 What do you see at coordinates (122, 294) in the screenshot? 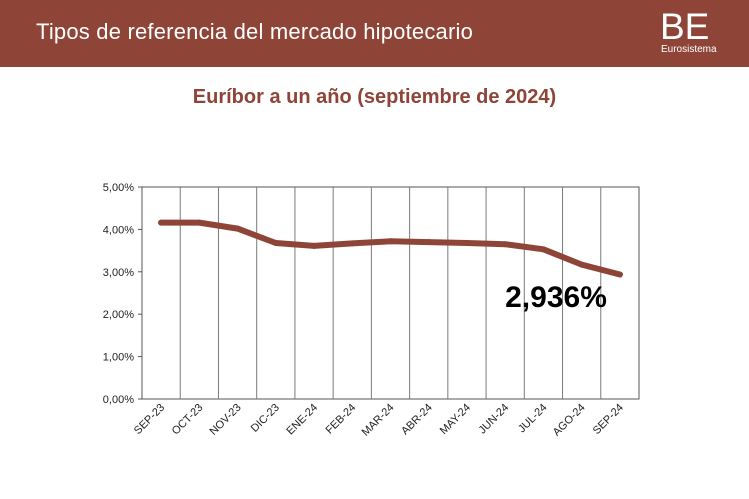
I see `y-axis-ticks: 0,00% 1,00% 2,00% 3,00% 4,00% 5,00%` at bounding box center [122, 294].